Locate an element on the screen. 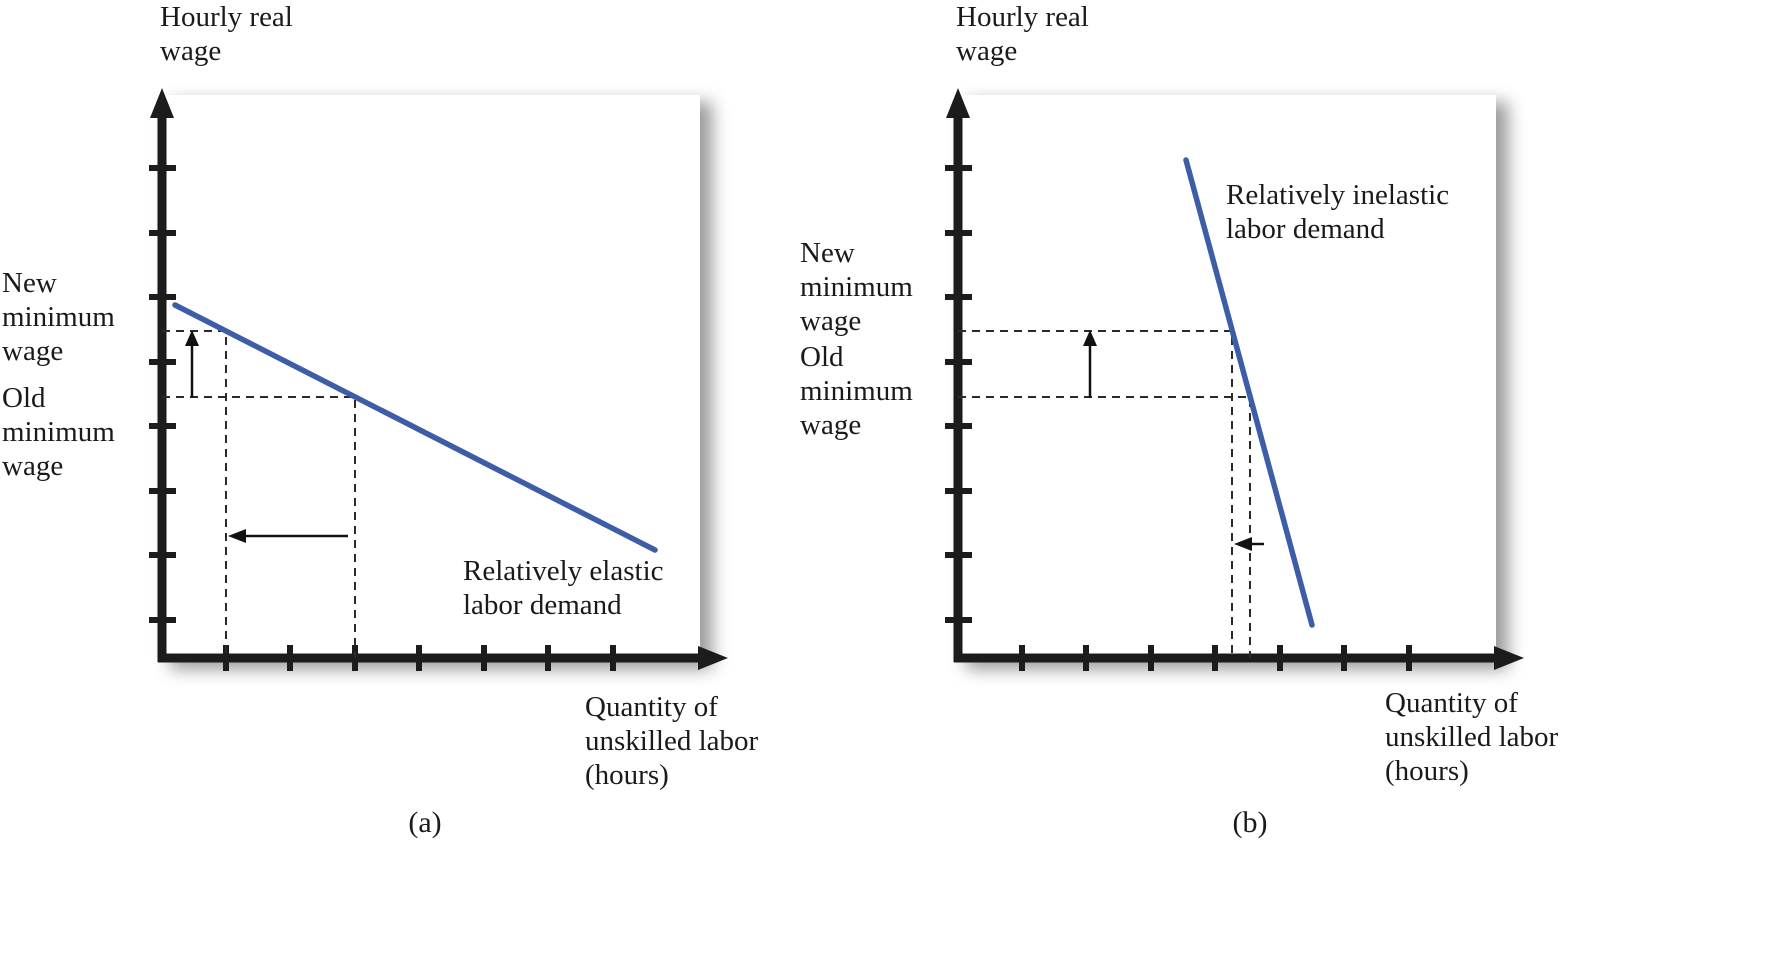 The image size is (1778, 959). y-axis-label-b: Hourly real wage is located at coordinates (1022, 34).